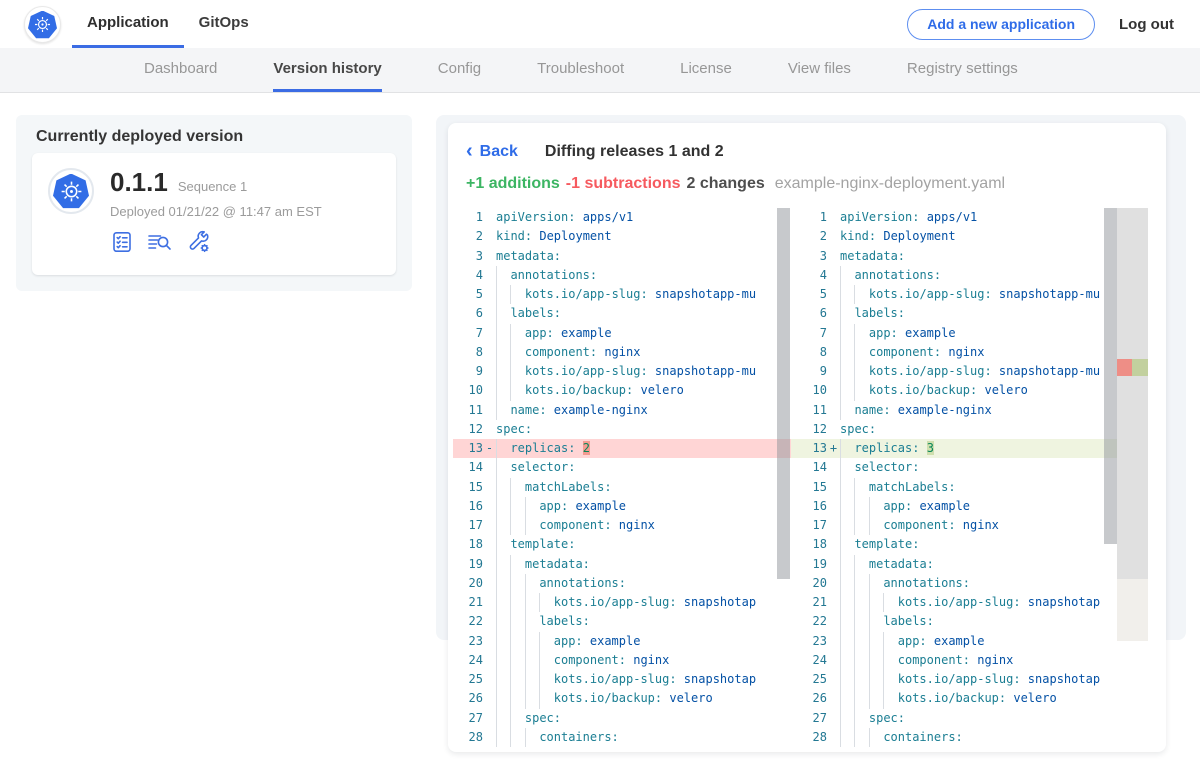 The image size is (1200, 768). Describe the element at coordinates (706, 68) in the screenshot. I see `subnav-item-license: License` at that location.